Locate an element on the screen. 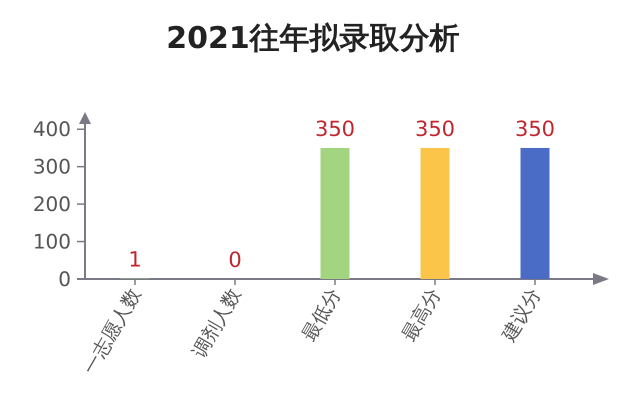 The height and width of the screenshot is (394, 626). data-label: 0 is located at coordinates (235, 260).